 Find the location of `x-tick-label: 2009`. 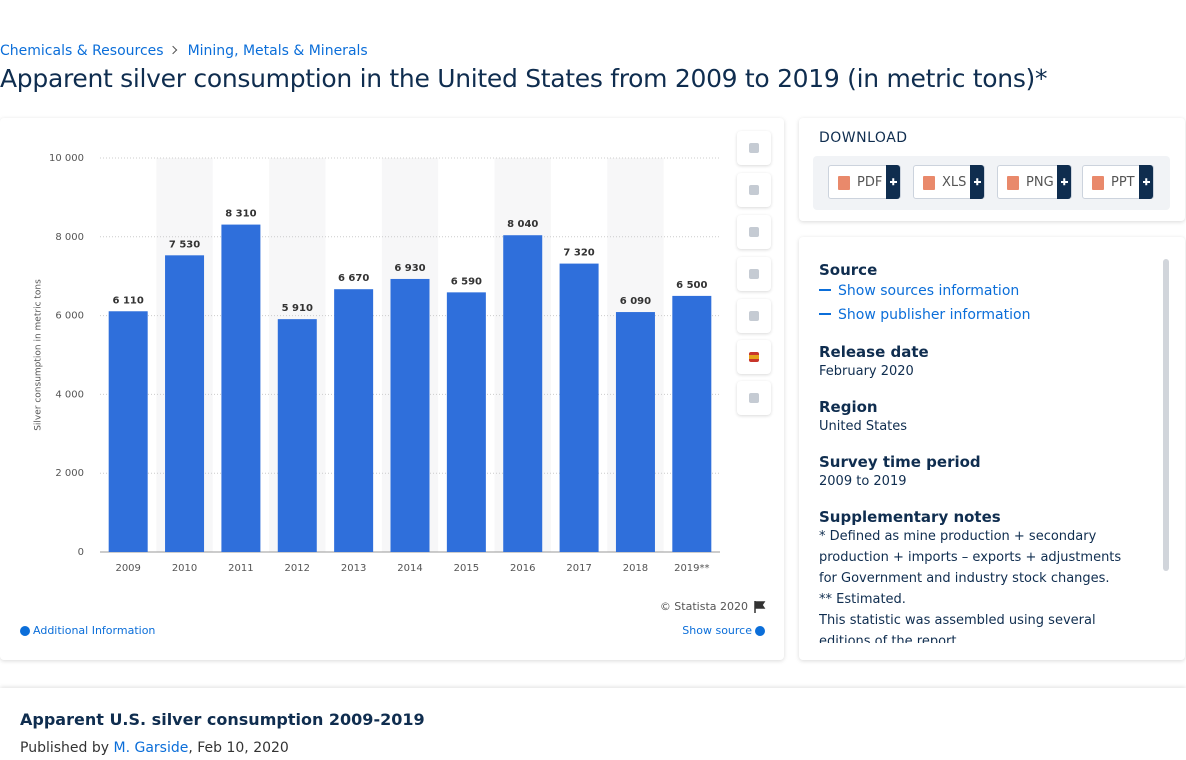

x-tick-label: 2009 is located at coordinates (127, 568).